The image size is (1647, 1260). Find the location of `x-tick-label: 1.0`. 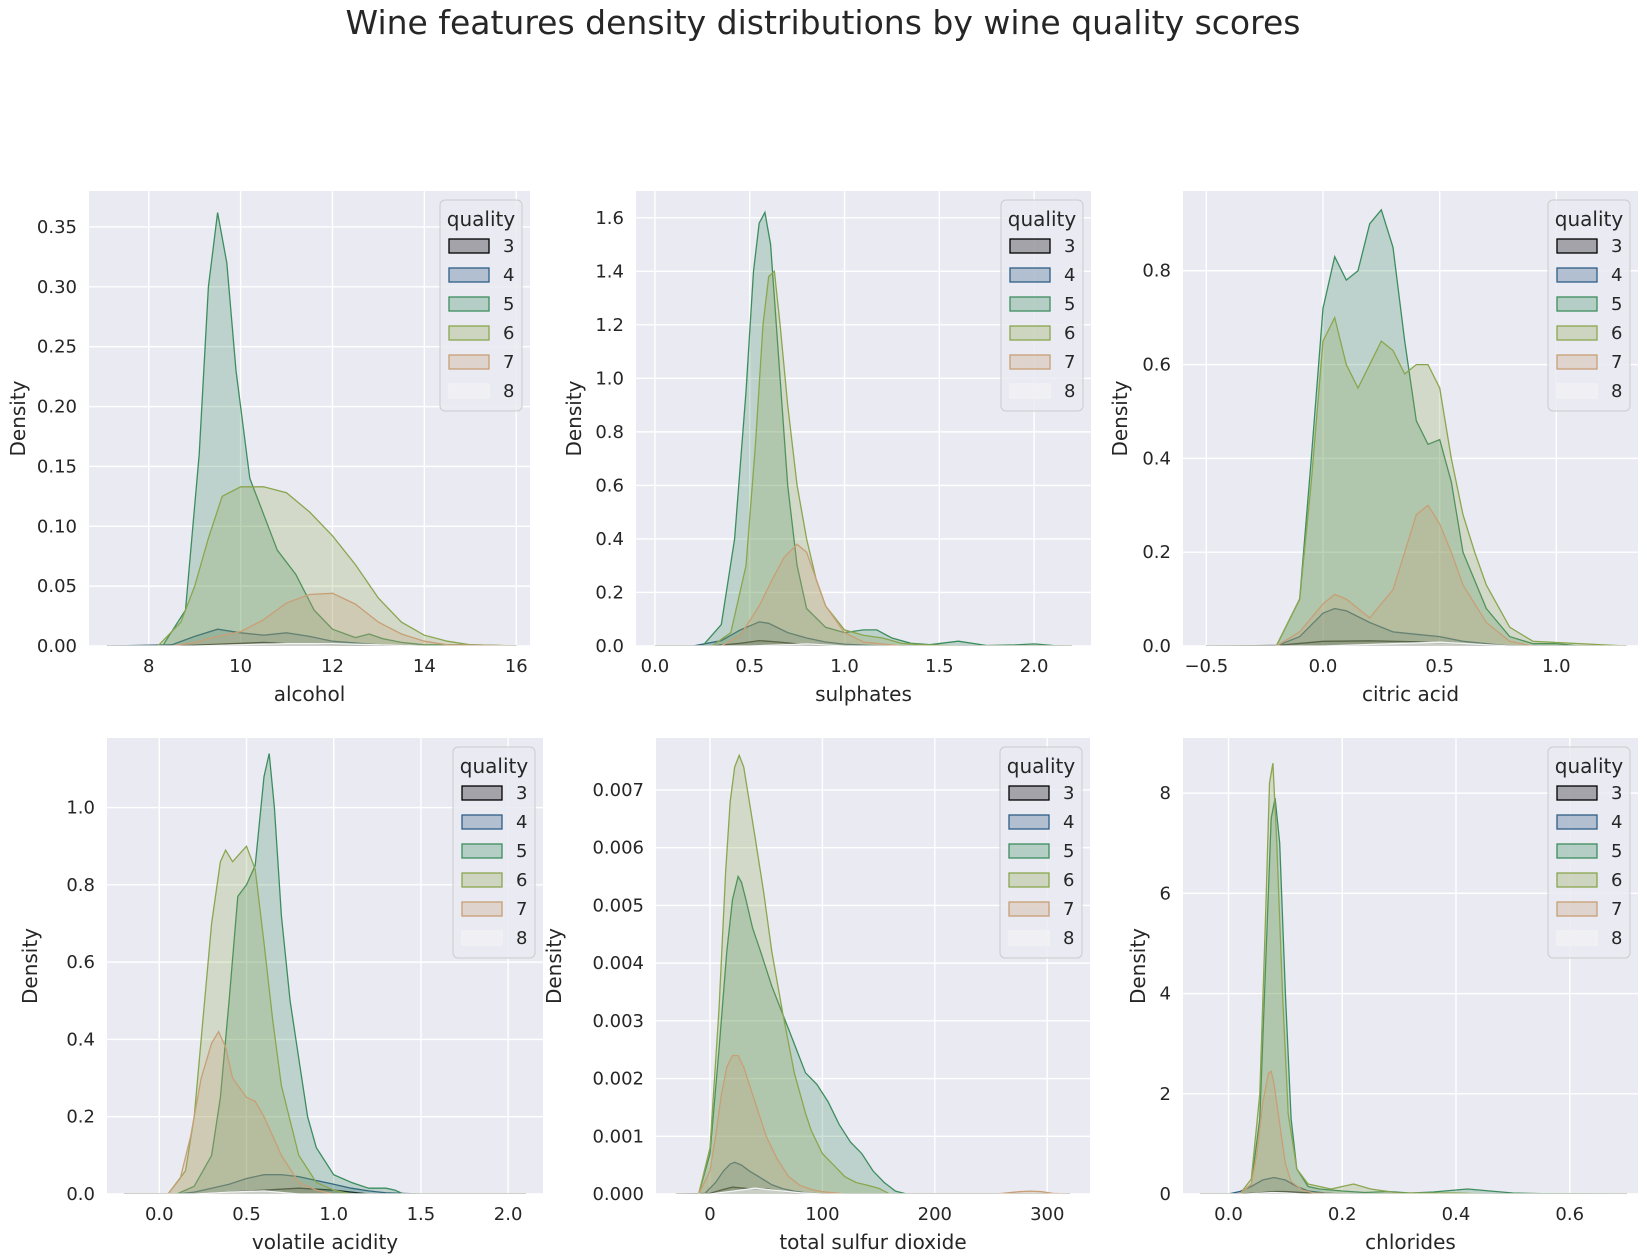

x-tick-label: 1.0 is located at coordinates (1556, 666).